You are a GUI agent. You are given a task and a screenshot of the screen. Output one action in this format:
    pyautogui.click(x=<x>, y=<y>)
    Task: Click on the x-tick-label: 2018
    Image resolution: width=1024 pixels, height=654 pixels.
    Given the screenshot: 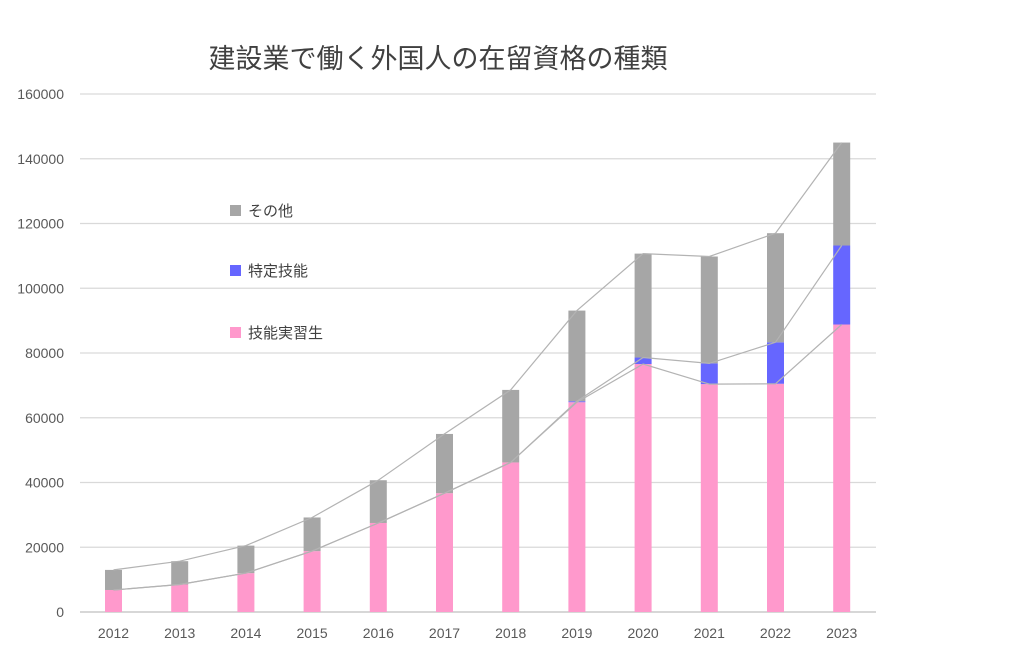 What is the action you would take?
    pyautogui.click(x=510, y=633)
    